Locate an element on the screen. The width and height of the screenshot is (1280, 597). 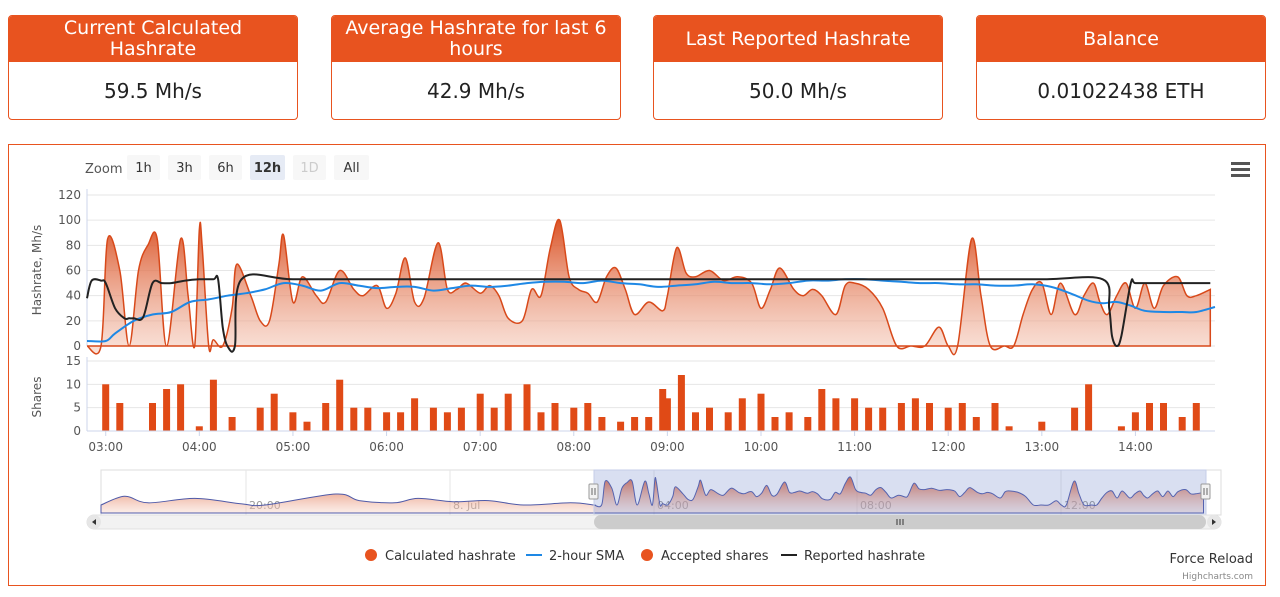
x-tick-label: 09:00 is located at coordinates (667, 447).